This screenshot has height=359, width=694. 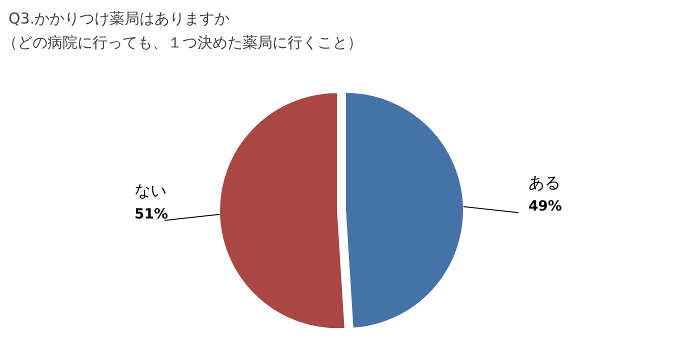 What do you see at coordinates (182, 43) in the screenshot?
I see `chart-subtitle: （どの病院に行っても、１つ決めた薬局に行くこと）` at bounding box center [182, 43].